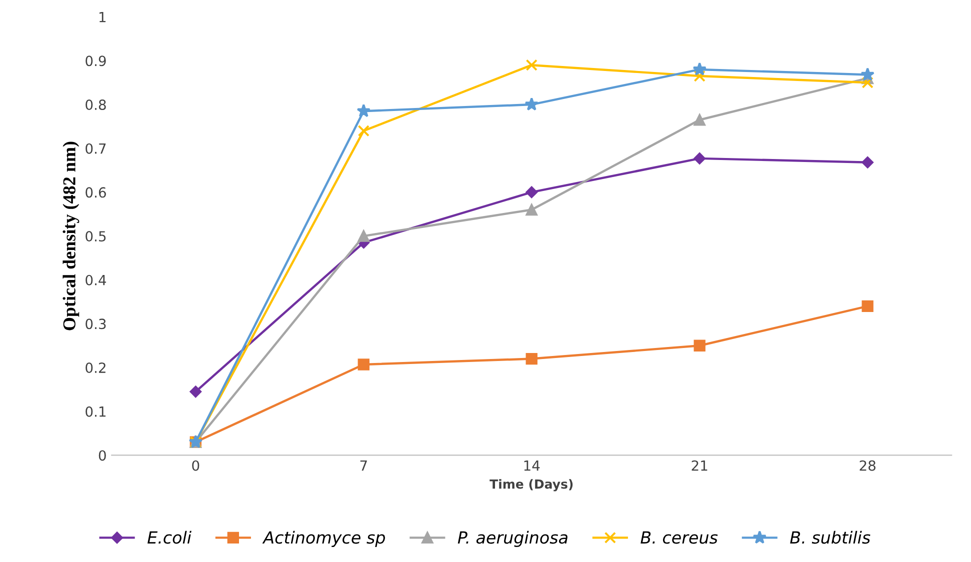 This screenshot has height=562, width=971. What do you see at coordinates (96, 368) in the screenshot?
I see `y-tick-label: 0.2` at bounding box center [96, 368].